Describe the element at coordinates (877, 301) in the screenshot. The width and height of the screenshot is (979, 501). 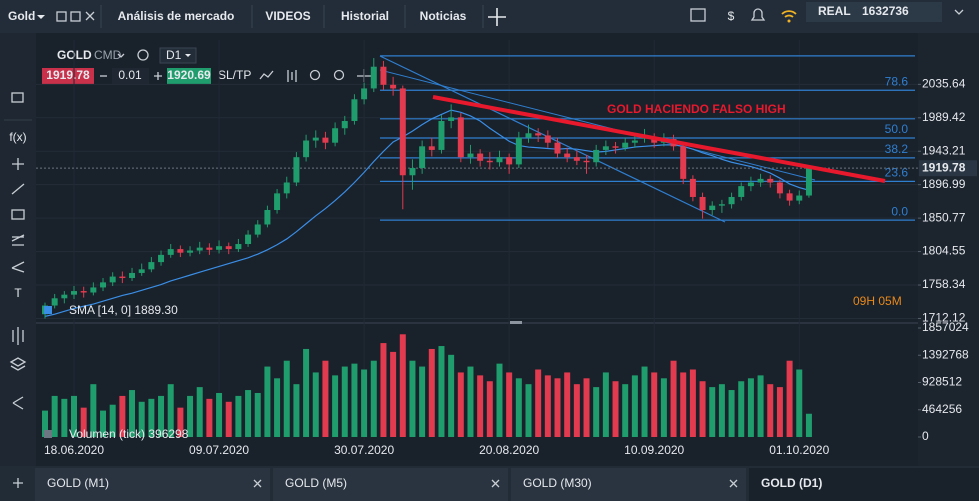
I see `countdown: 09H 05M` at that location.